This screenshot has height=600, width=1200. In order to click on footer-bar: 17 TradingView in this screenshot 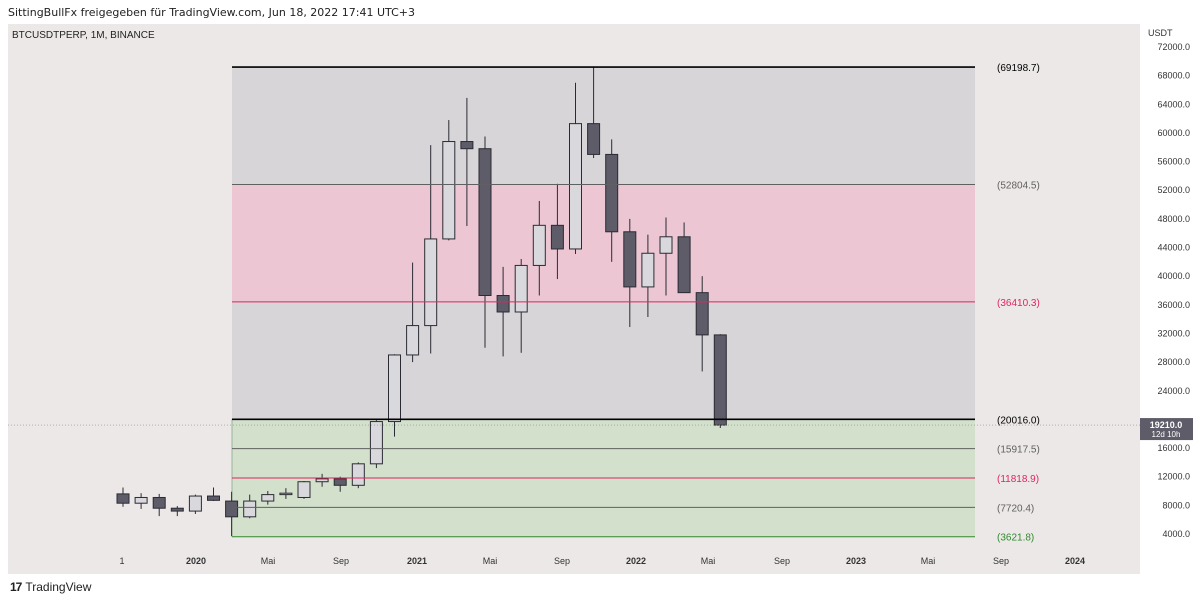, I will do `click(600, 587)`.